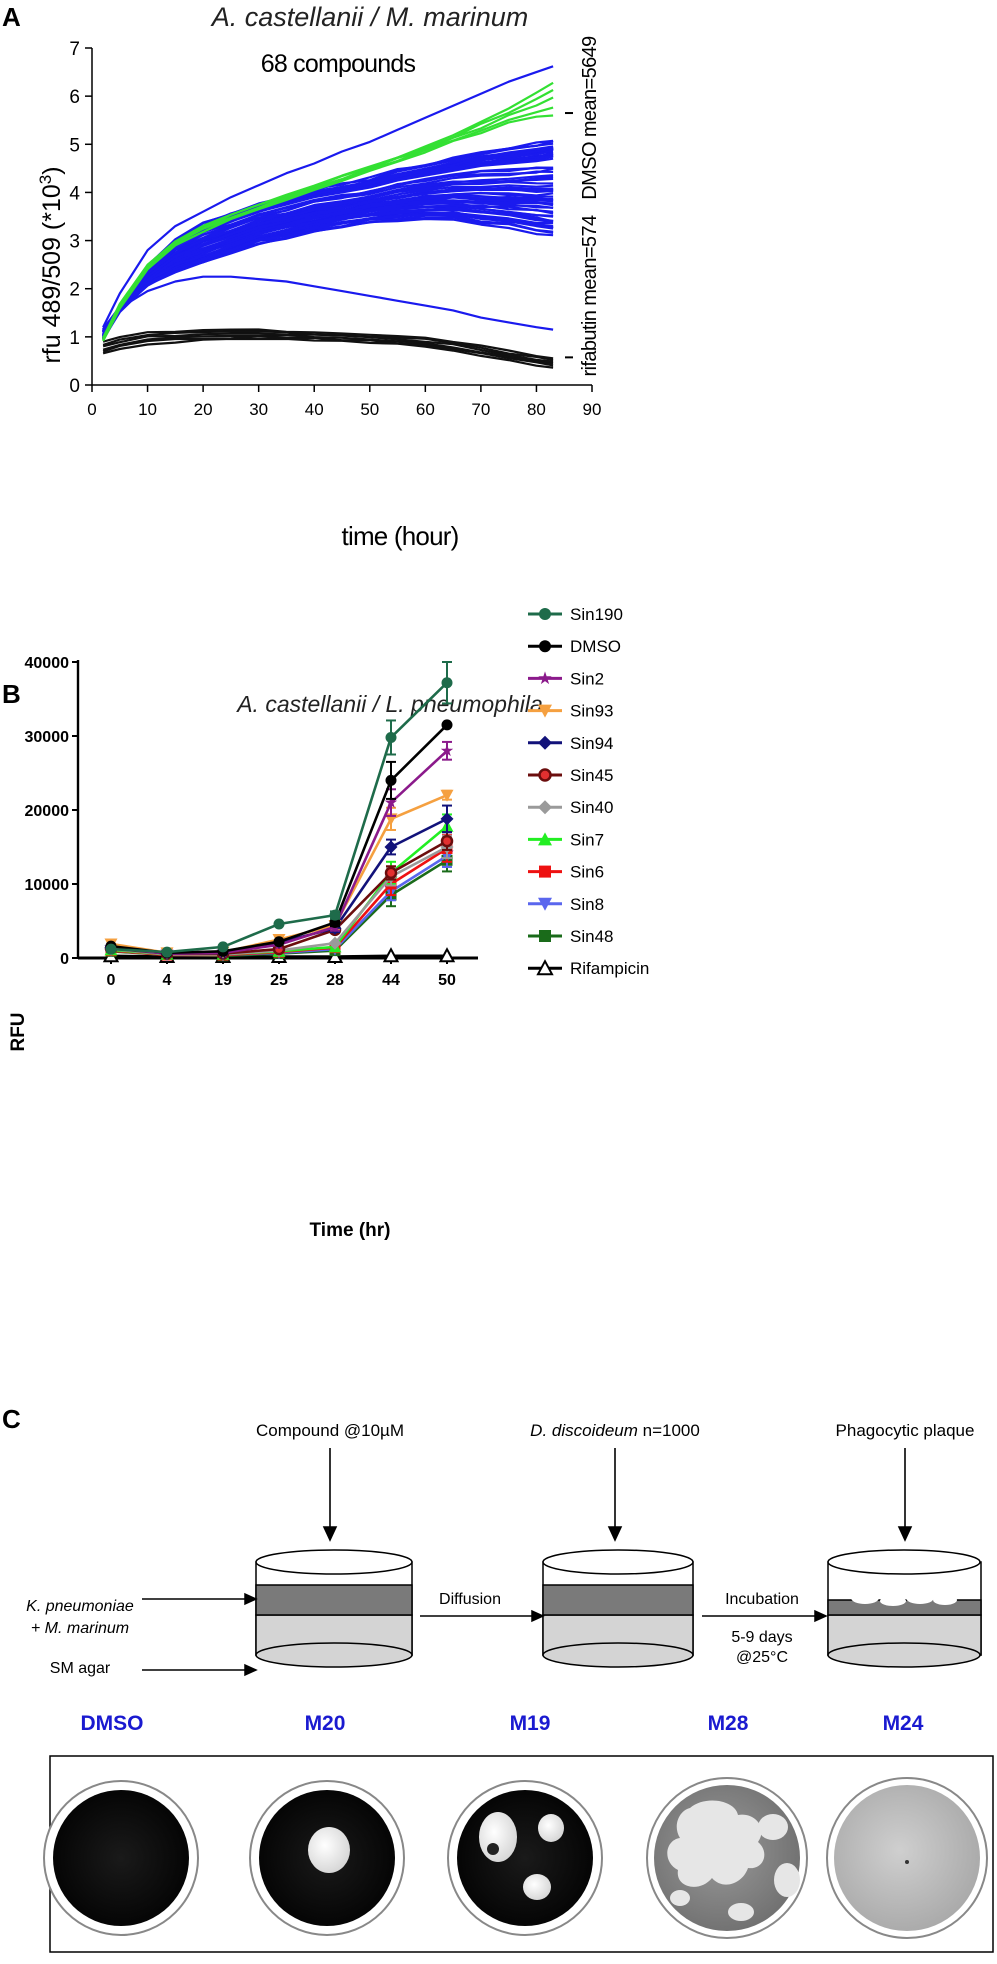 Image resolution: width=997 pixels, height=1964 pixels. Describe the element at coordinates (350, 1230) in the screenshot. I see `chart-b-xlabel: Time (hr)` at that location.